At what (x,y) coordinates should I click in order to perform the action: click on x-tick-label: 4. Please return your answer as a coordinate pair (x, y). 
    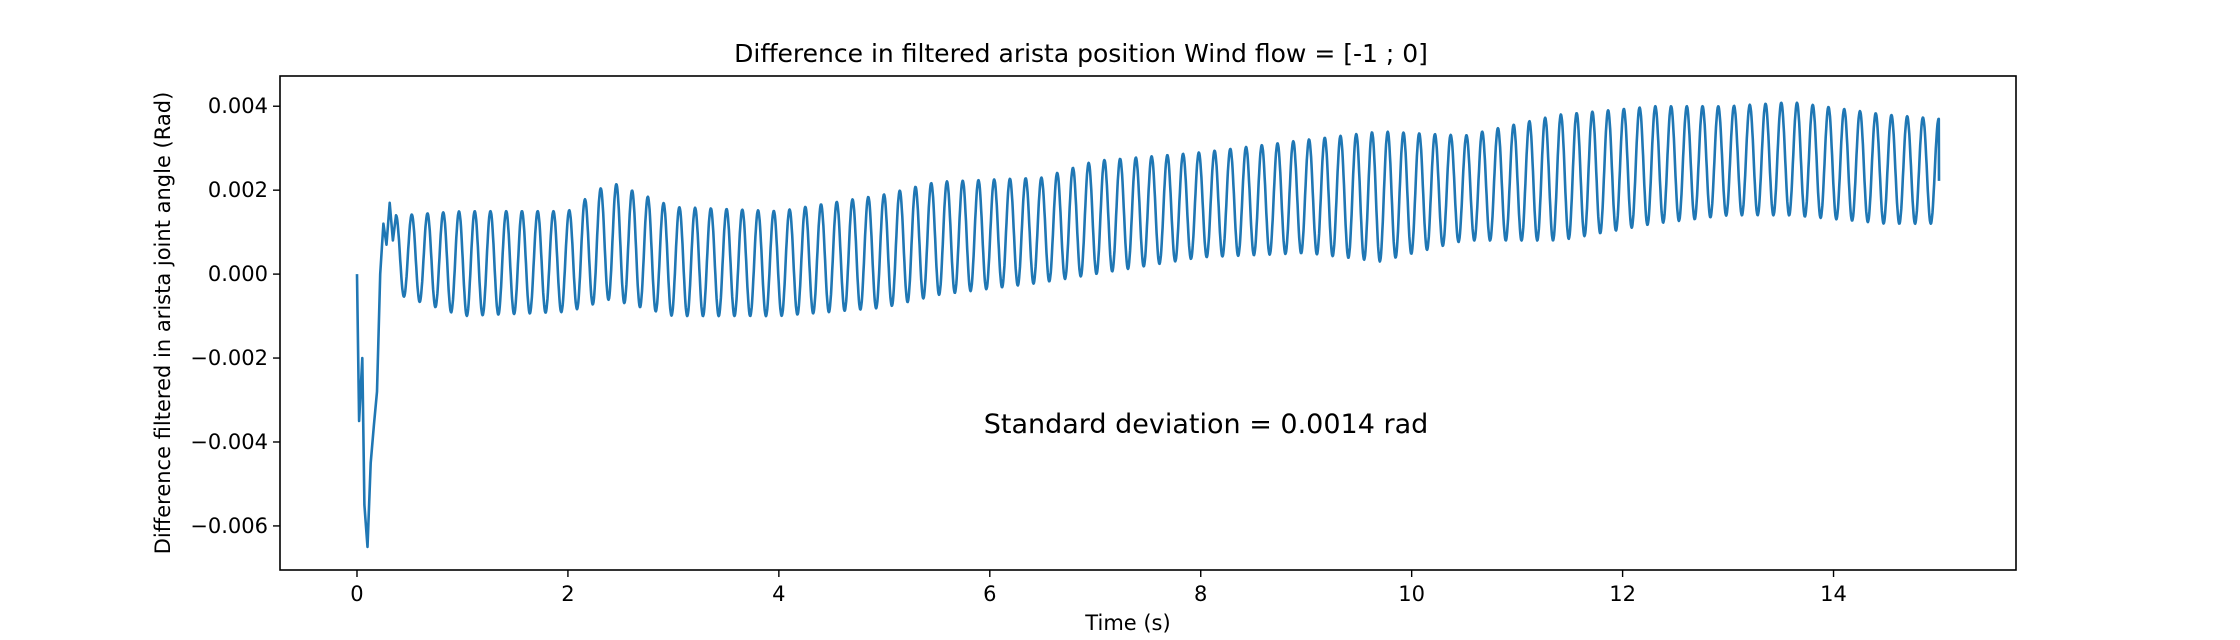
    Looking at the image, I should click on (778, 594).